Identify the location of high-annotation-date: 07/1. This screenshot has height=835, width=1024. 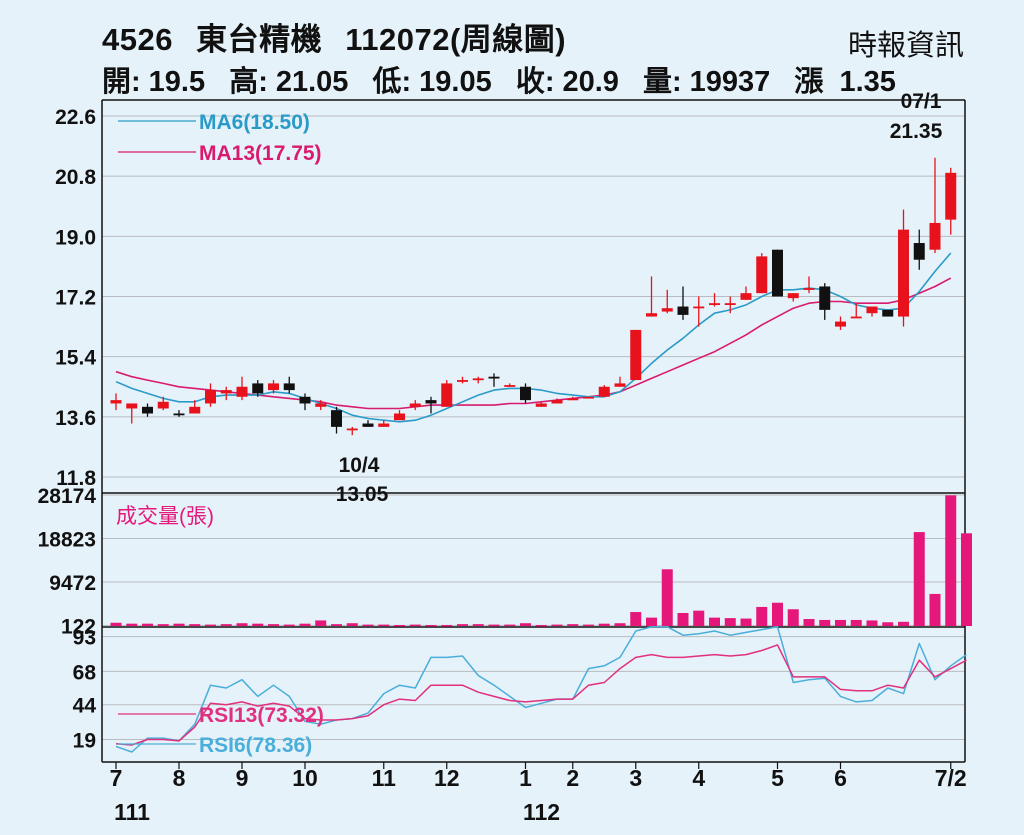
(921, 101).